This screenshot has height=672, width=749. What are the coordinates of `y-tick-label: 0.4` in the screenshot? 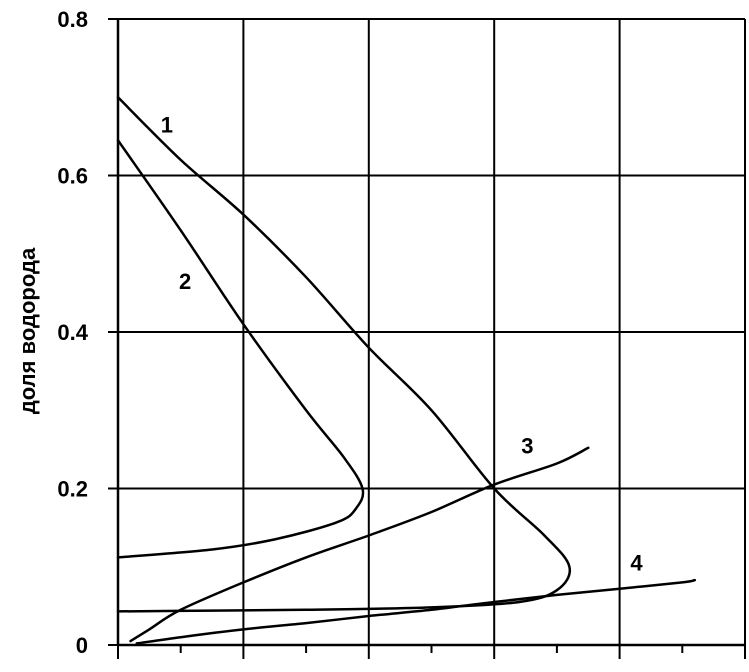 It's located at (72, 332).